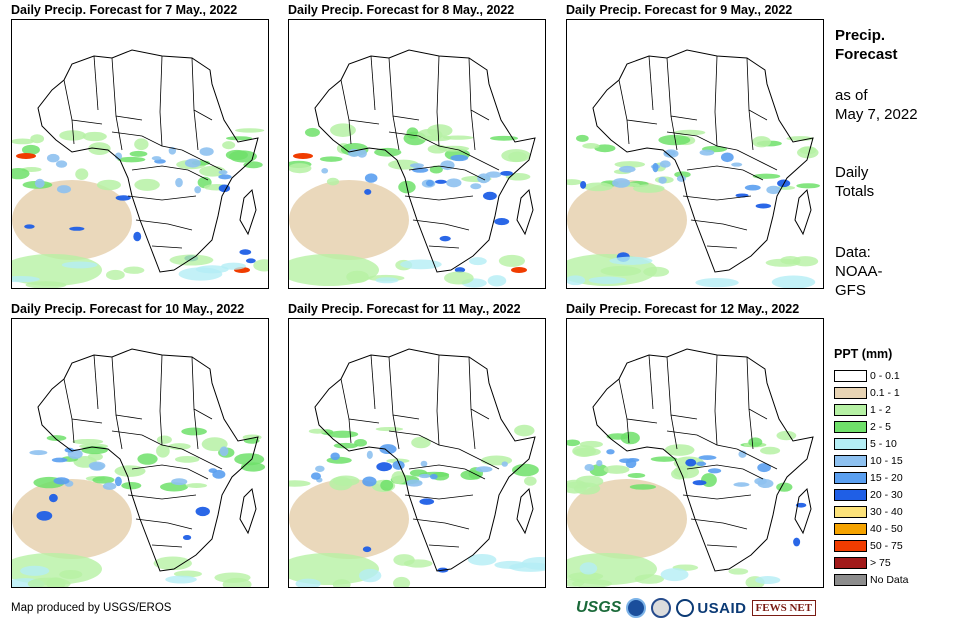 The image size is (967, 626). I want to click on fewsnet-logo: FEWS NET, so click(784, 608).